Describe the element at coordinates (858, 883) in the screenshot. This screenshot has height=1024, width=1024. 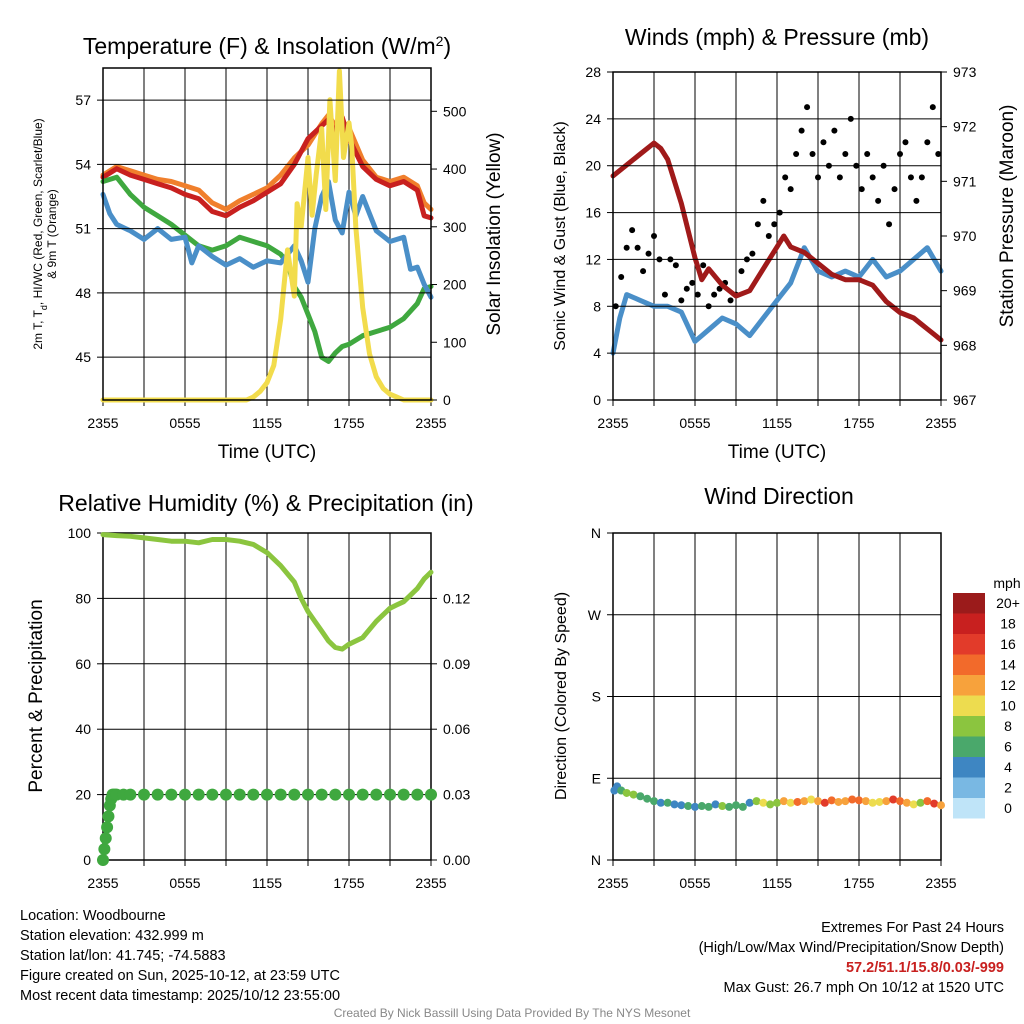
I see `x-tick-label: 1755` at that location.